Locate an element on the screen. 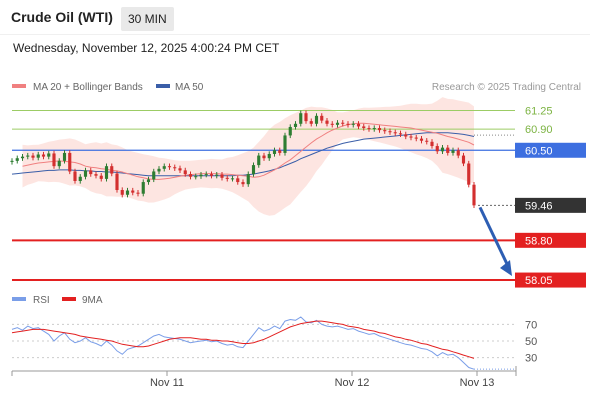  legend-ma50-label: MA 50 is located at coordinates (189, 87).